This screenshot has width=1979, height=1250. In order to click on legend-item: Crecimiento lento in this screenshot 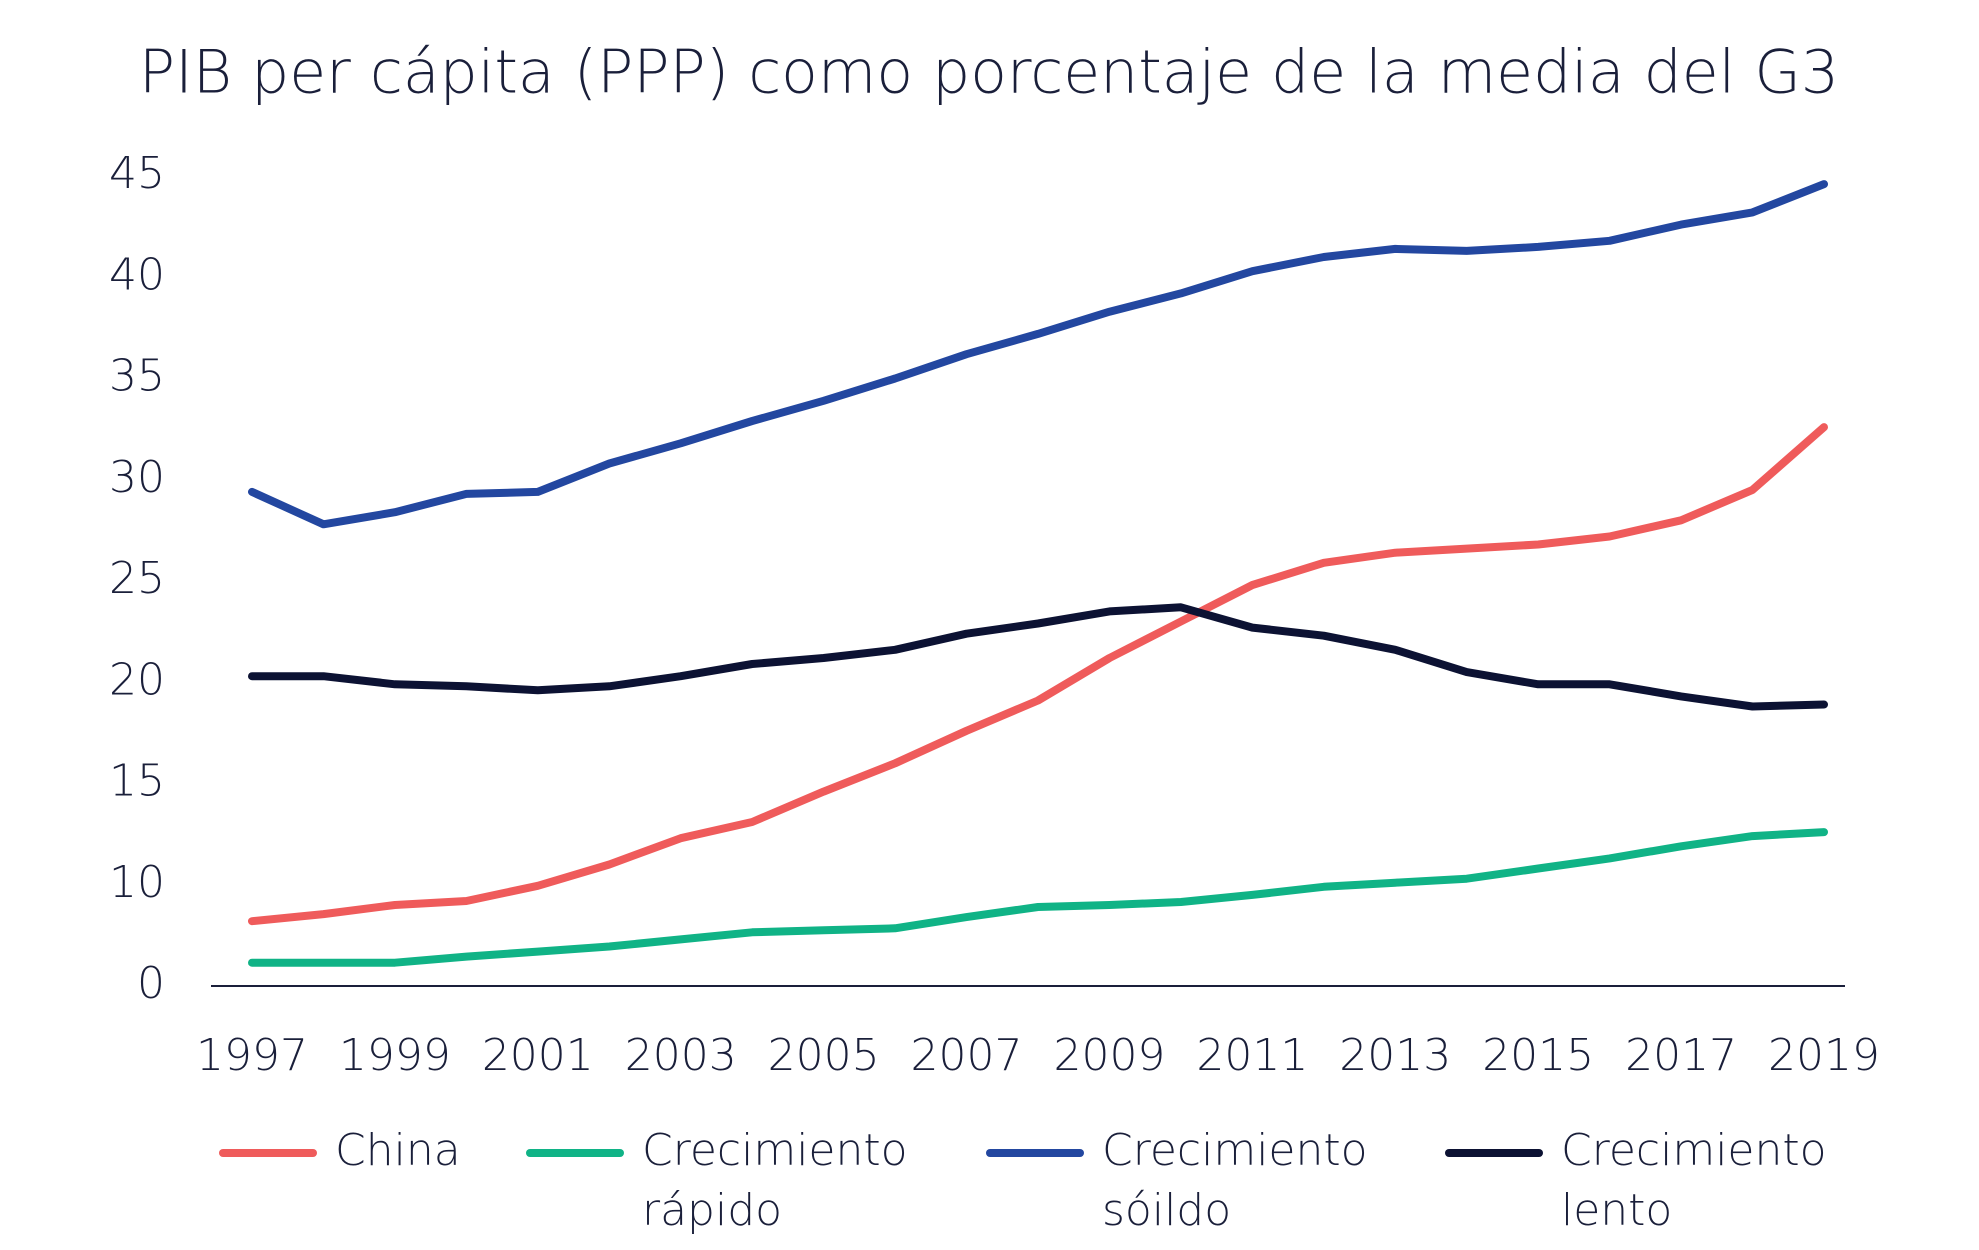, I will do `click(1636, 1180)`.